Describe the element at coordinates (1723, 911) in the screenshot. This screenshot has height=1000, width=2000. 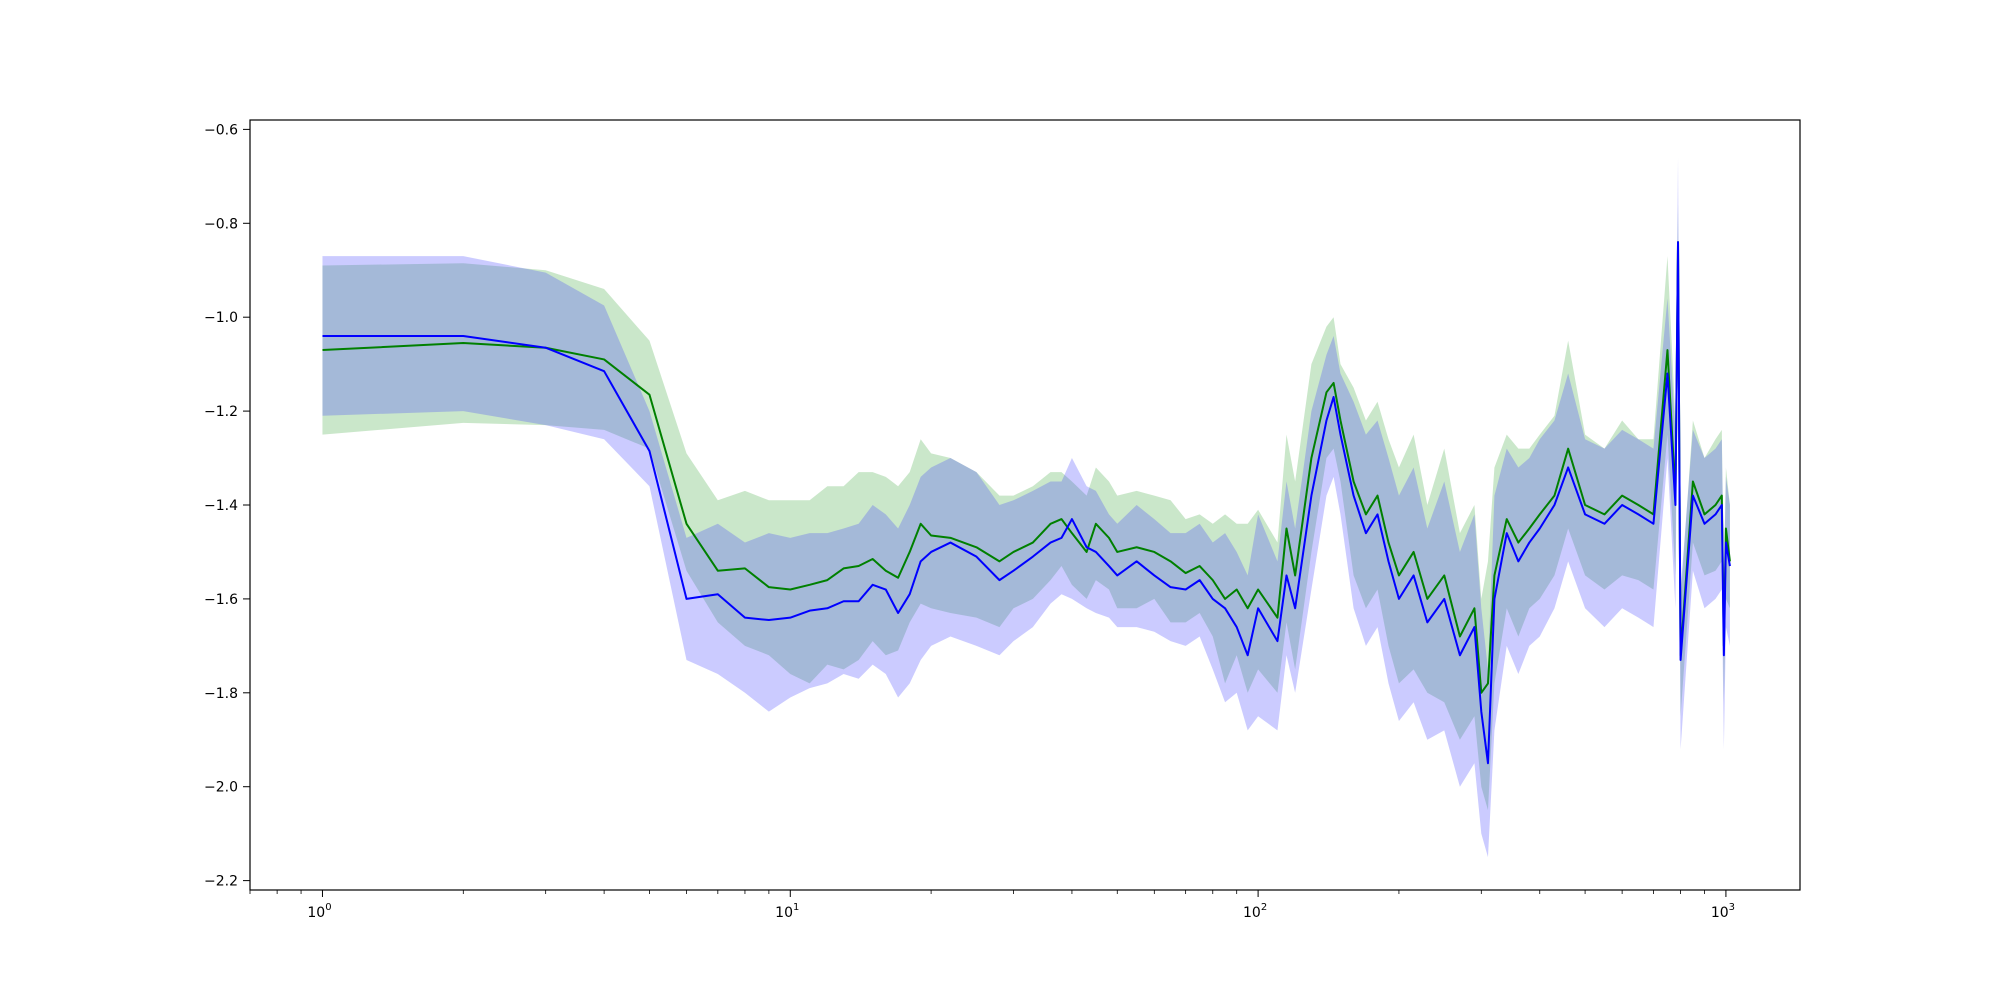
I see `x-tick-label: 10³` at that location.